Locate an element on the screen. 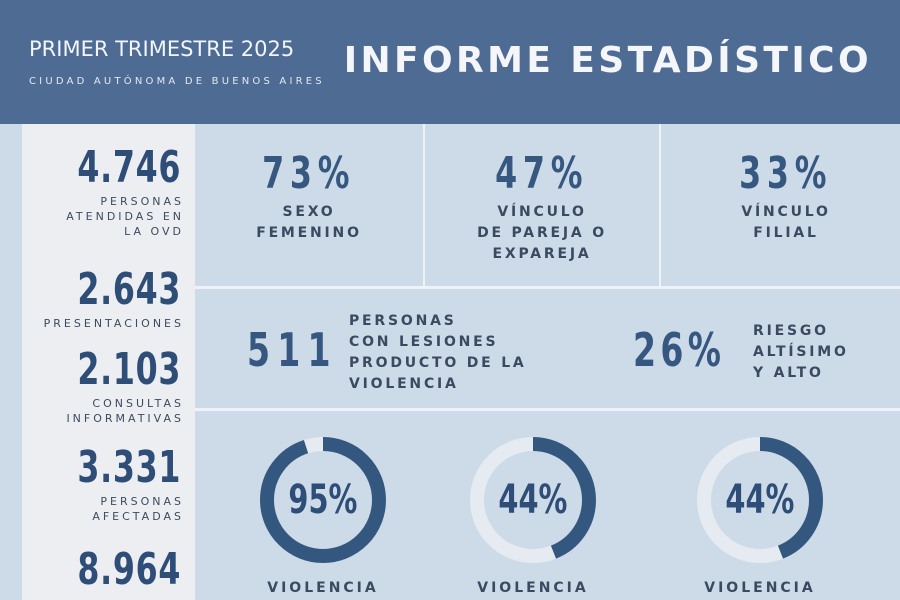 This screenshot has height=600, width=900. stat-consultas: 2.103 CONSULTAS INFORMATIVAS is located at coordinates (109, 387).